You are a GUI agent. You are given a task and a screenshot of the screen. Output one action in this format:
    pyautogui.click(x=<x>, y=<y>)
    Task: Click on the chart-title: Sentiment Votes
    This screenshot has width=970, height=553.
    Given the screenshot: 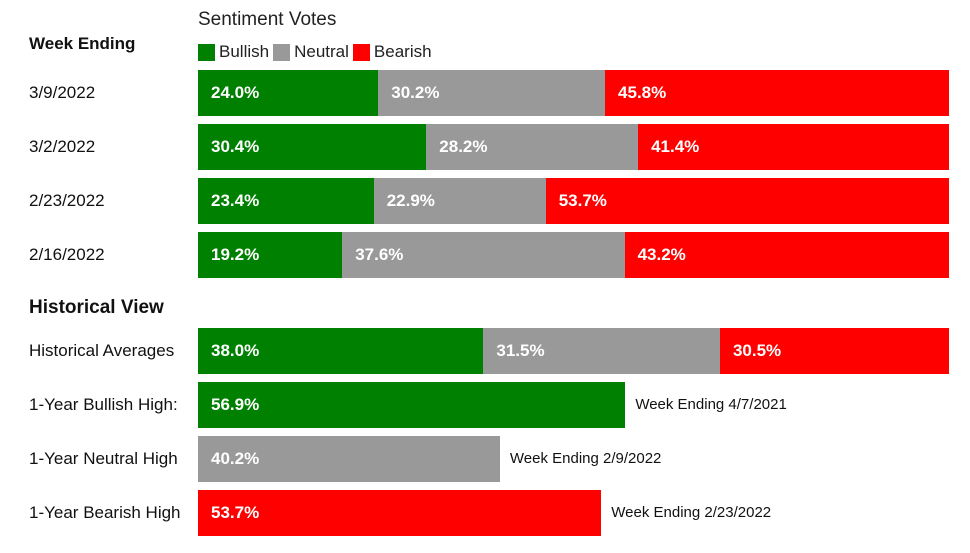 What is the action you would take?
    pyautogui.click(x=267, y=19)
    